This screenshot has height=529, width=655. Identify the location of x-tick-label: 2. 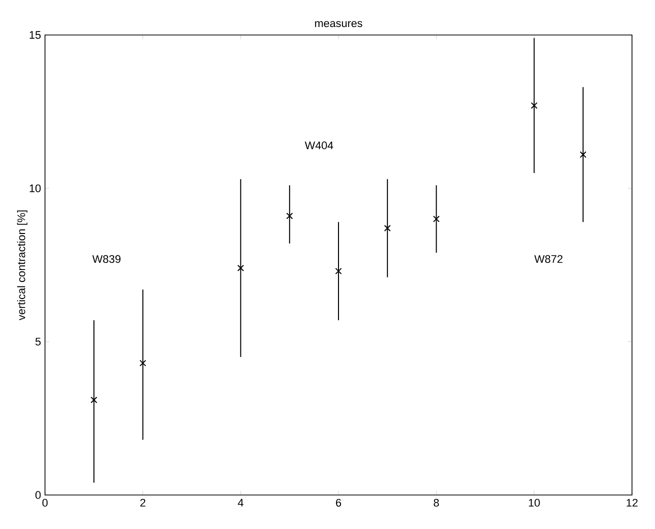
(143, 502).